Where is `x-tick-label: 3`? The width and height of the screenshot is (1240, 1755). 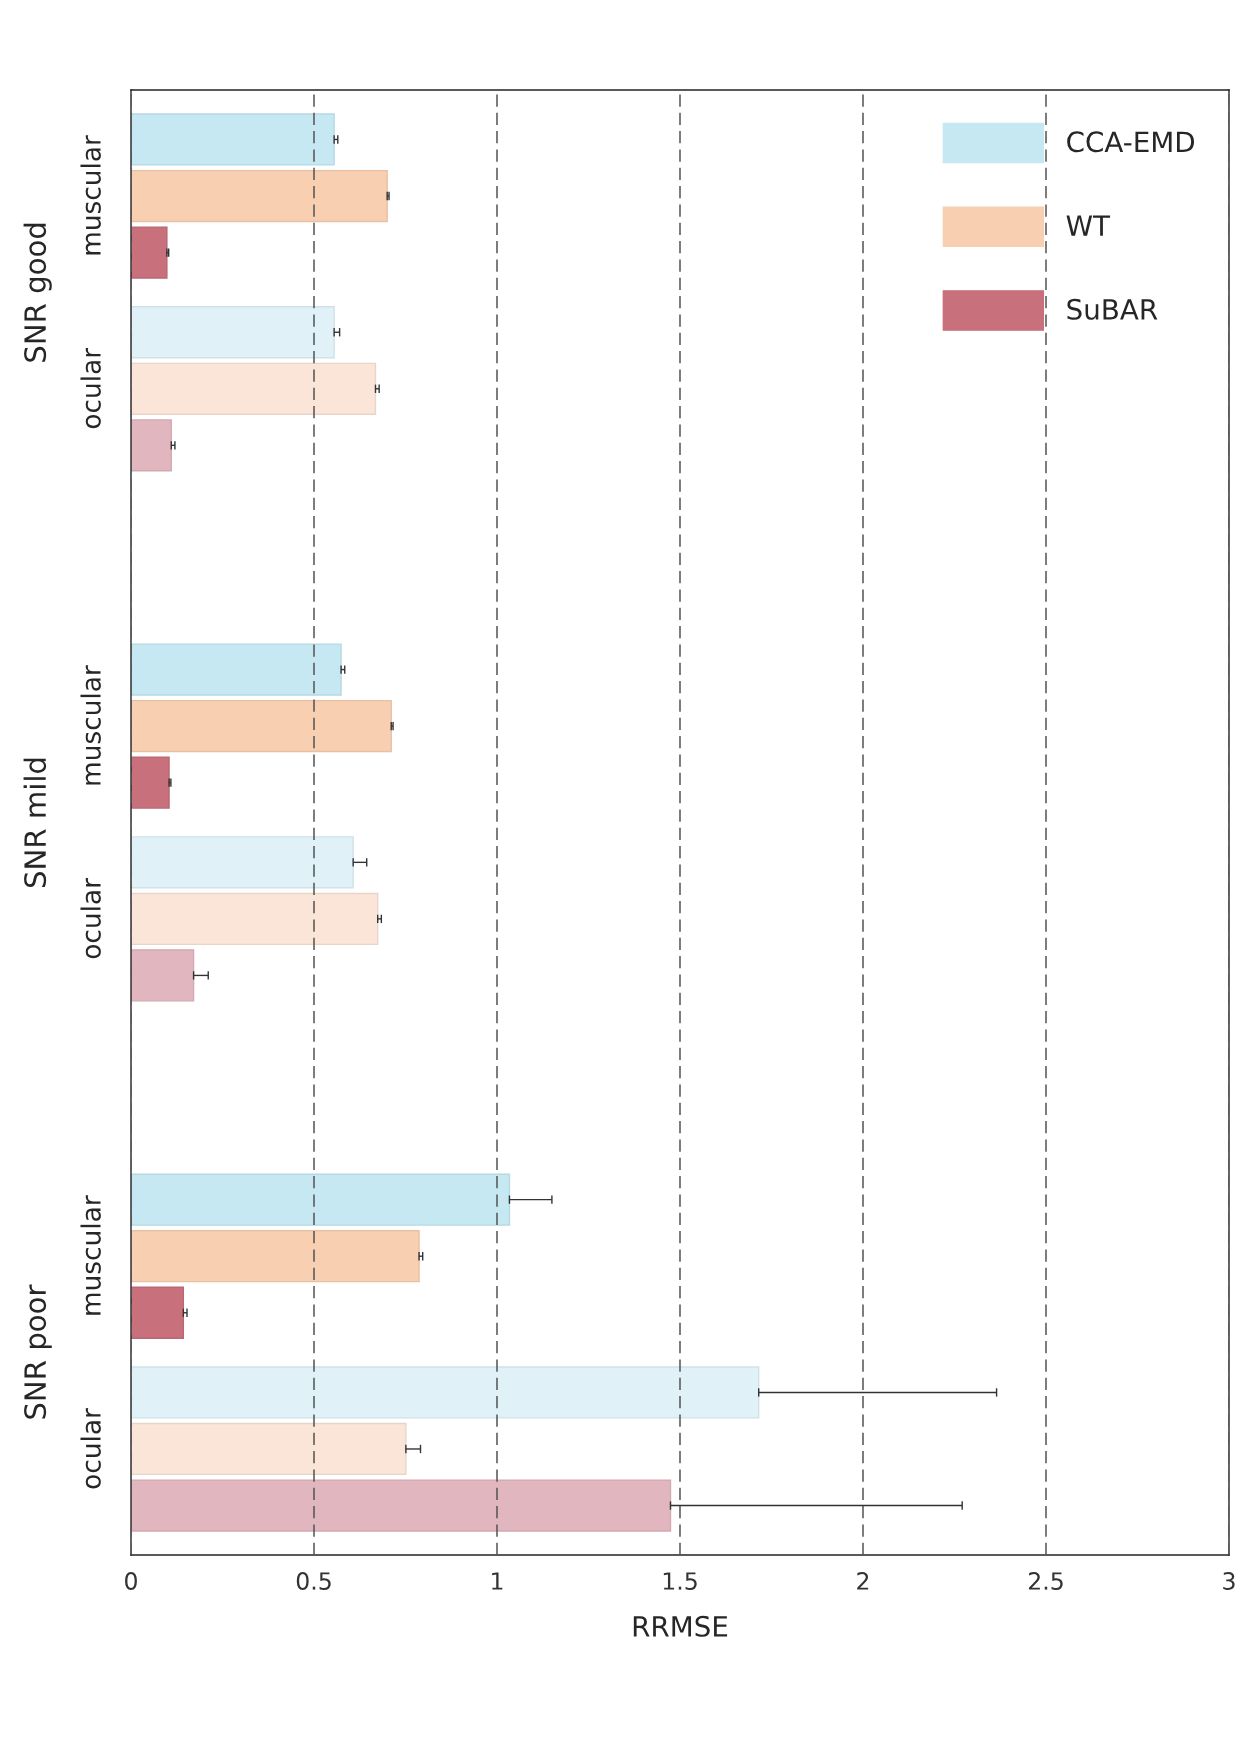 x-tick-label: 3 is located at coordinates (1229, 1581).